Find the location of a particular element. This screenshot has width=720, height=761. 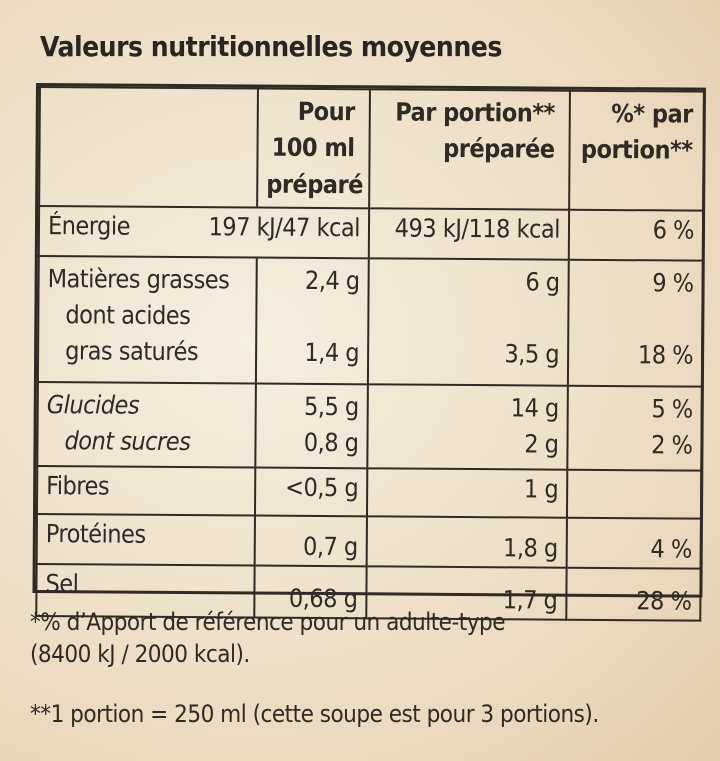

footnote-ri-line-2: (8400 kJ / 2000 kcal). is located at coordinates (140, 654).